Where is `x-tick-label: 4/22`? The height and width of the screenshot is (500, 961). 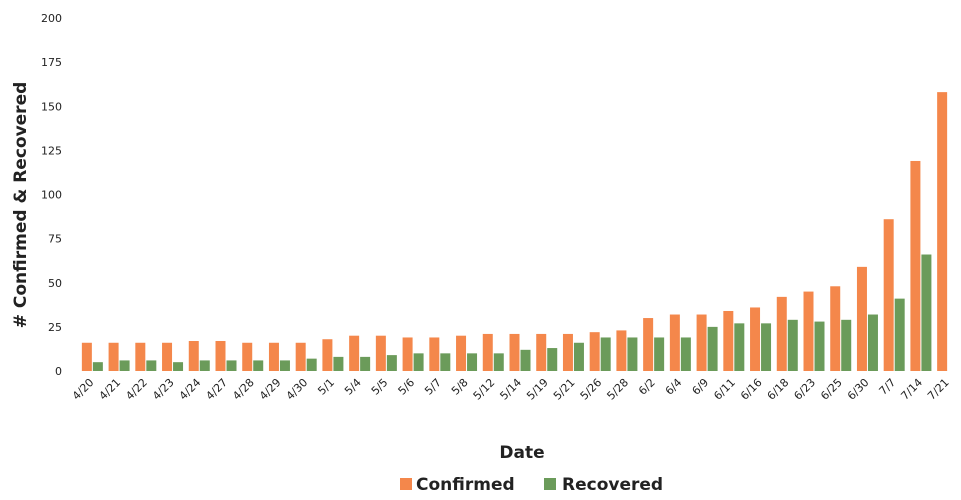
x-tick-label: 4/22 is located at coordinates (136, 389).